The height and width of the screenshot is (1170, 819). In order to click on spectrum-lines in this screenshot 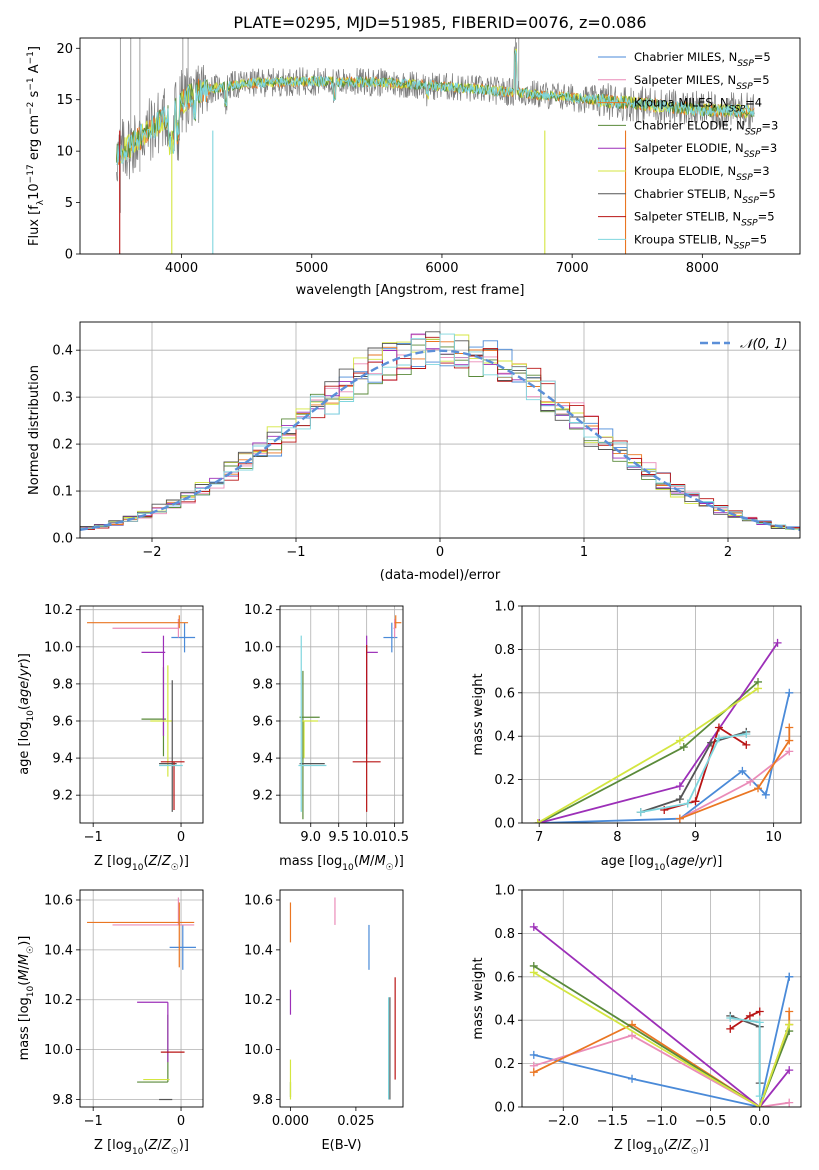, I will do `click(435, 146)`.